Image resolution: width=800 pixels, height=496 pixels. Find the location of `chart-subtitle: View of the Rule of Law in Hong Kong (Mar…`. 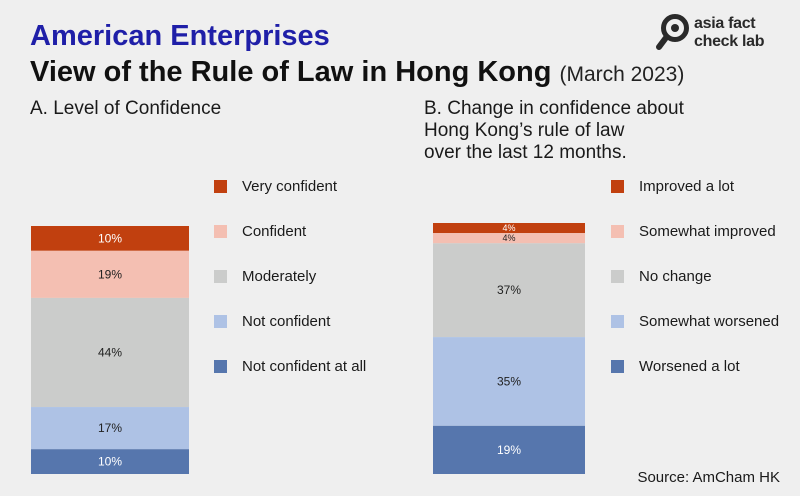

chart-subtitle: View of the Rule of Law in Hong Kong (Mar… is located at coordinates (357, 72).